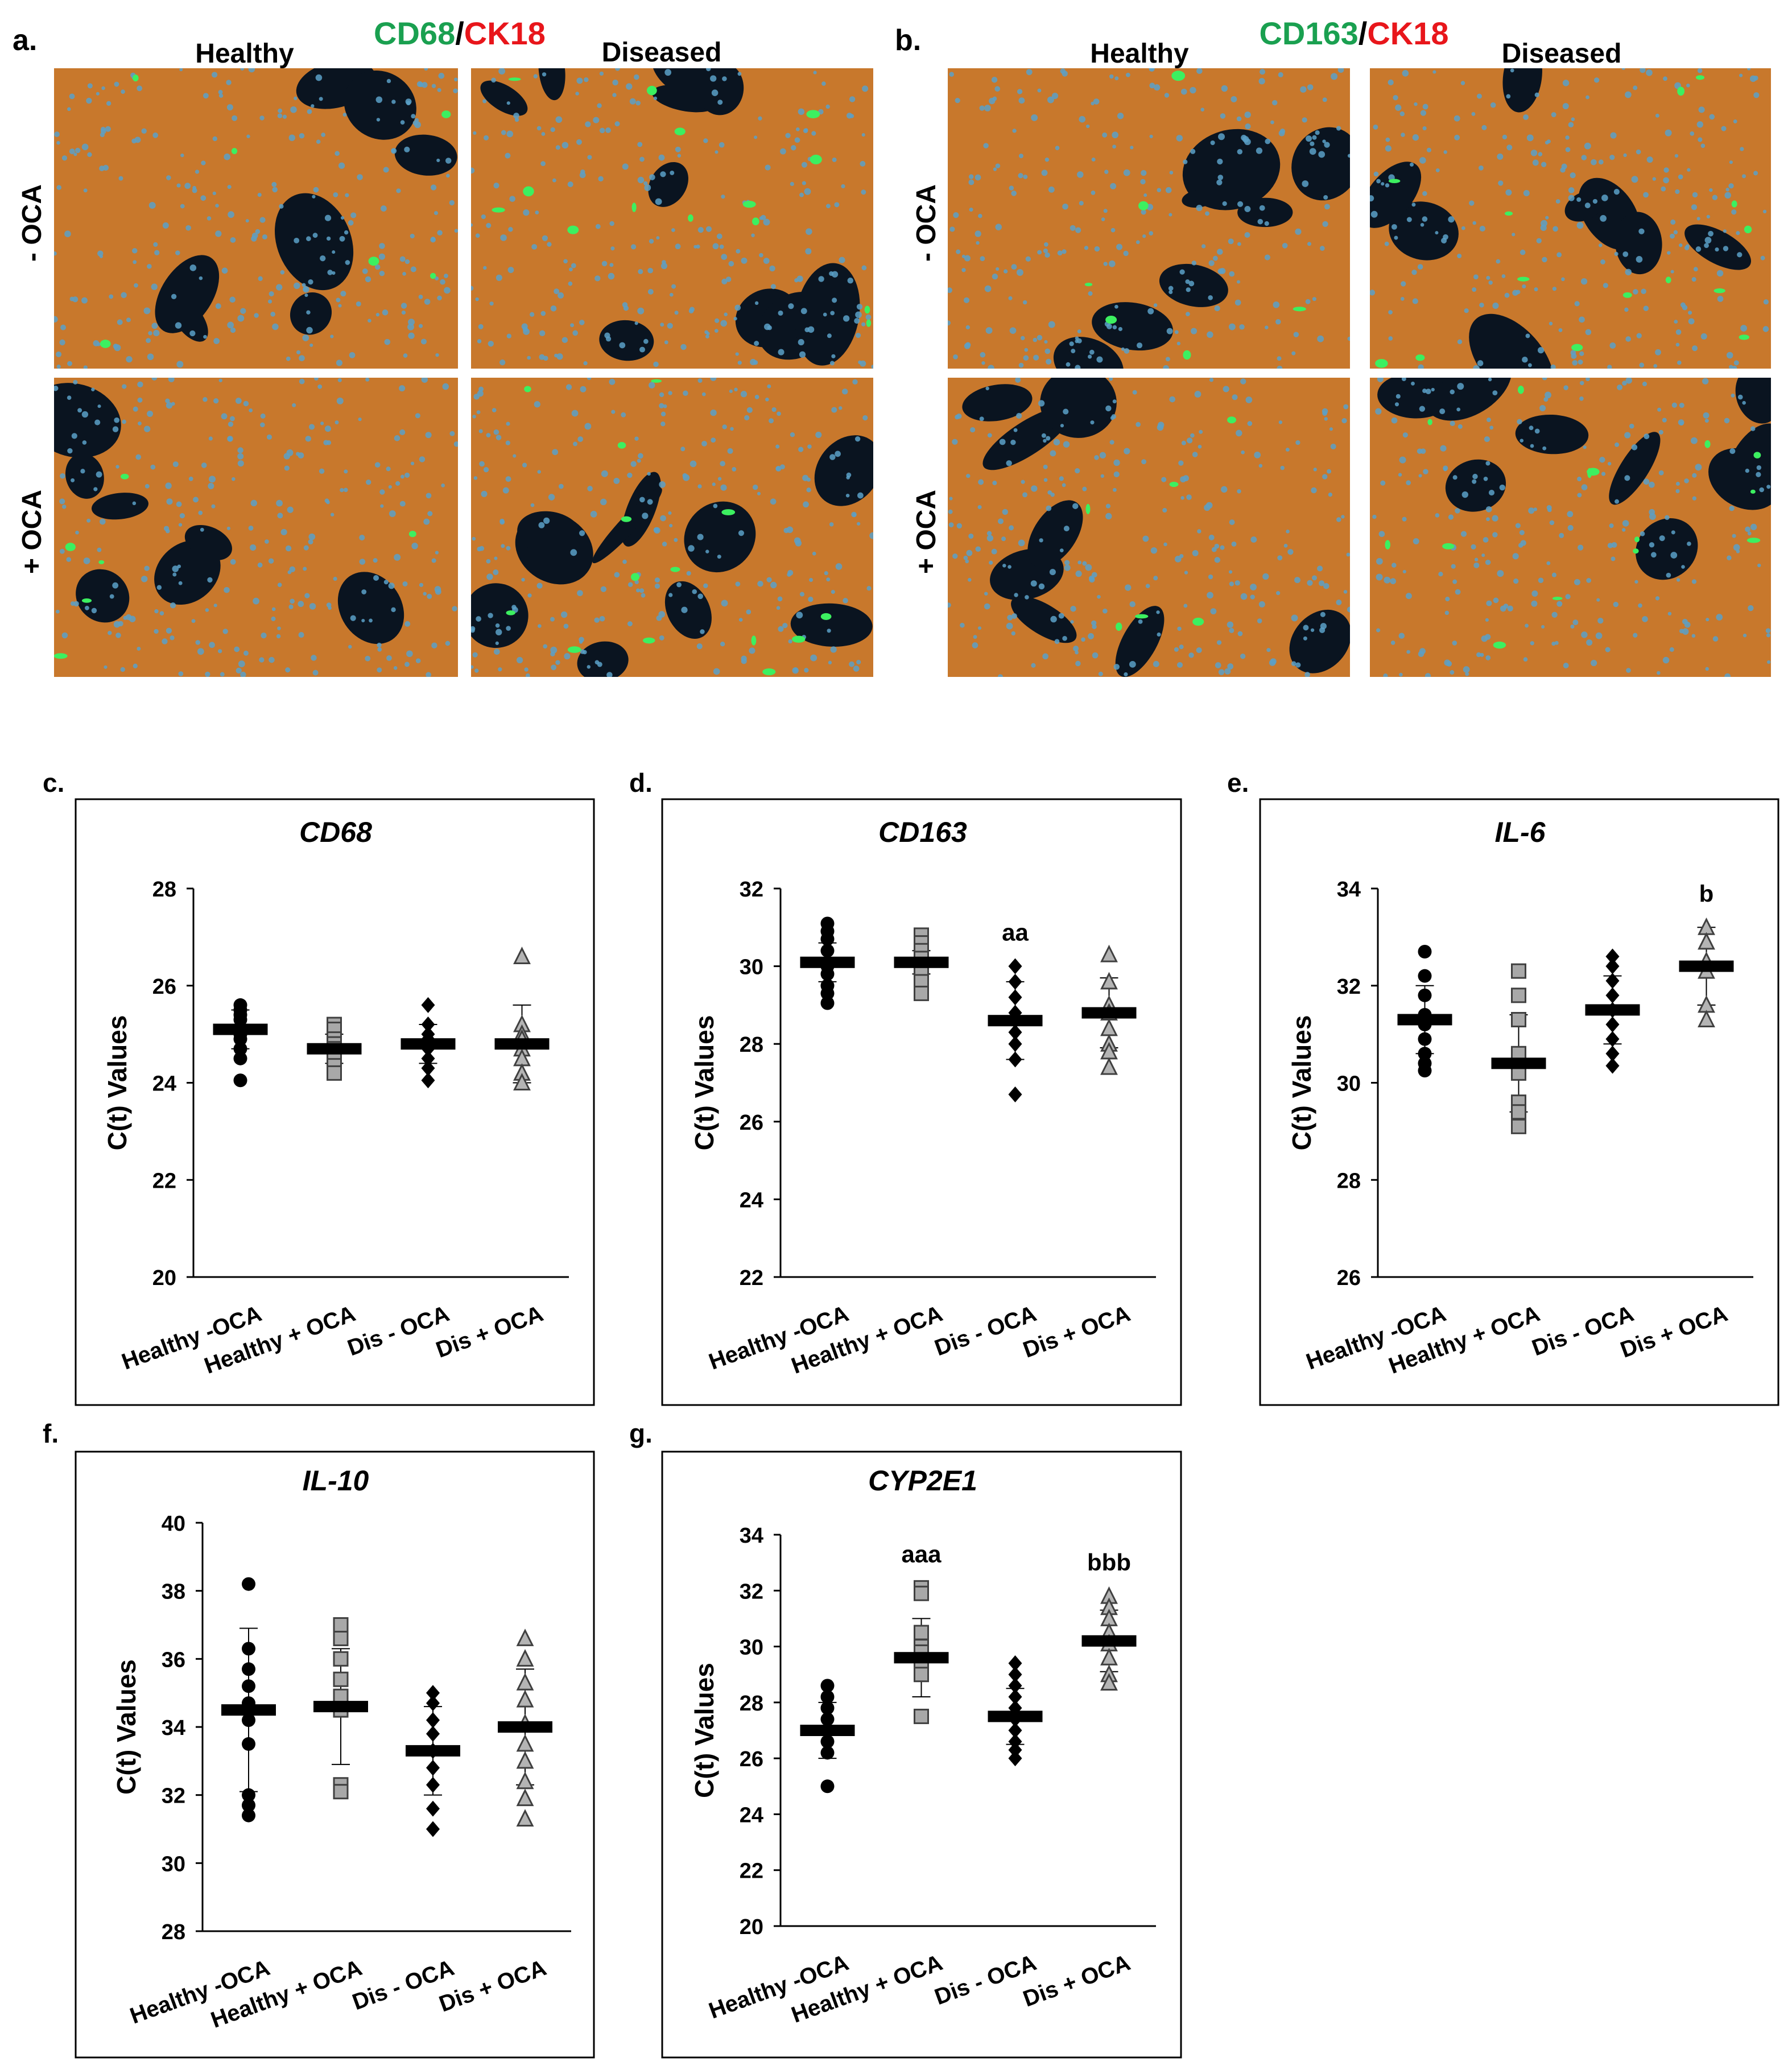 The height and width of the screenshot is (2066, 1792). What do you see at coordinates (1149, 218) in the screenshot?
I see `micrograph-image` at bounding box center [1149, 218].